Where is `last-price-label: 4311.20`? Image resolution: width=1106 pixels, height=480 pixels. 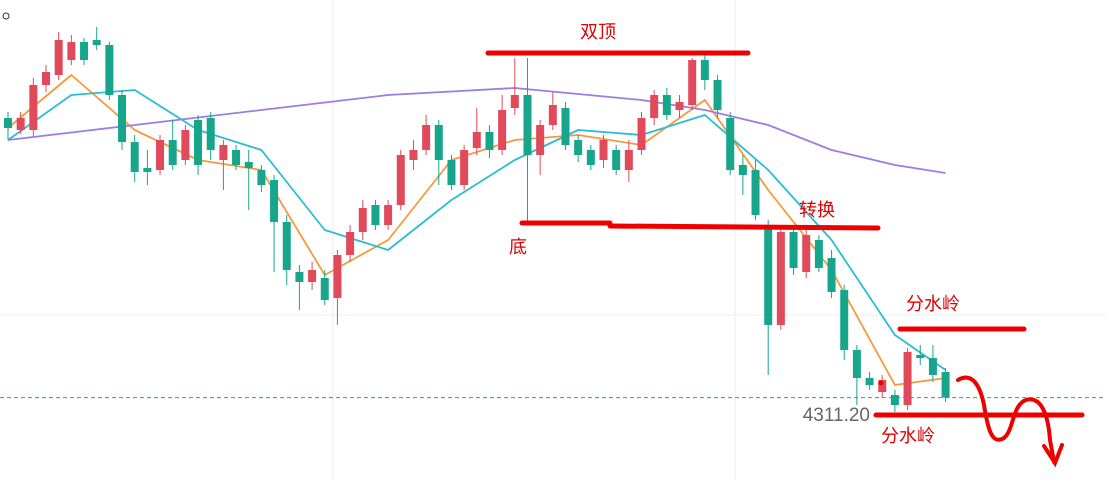
last-price-label: 4311.20 is located at coordinates (836, 415).